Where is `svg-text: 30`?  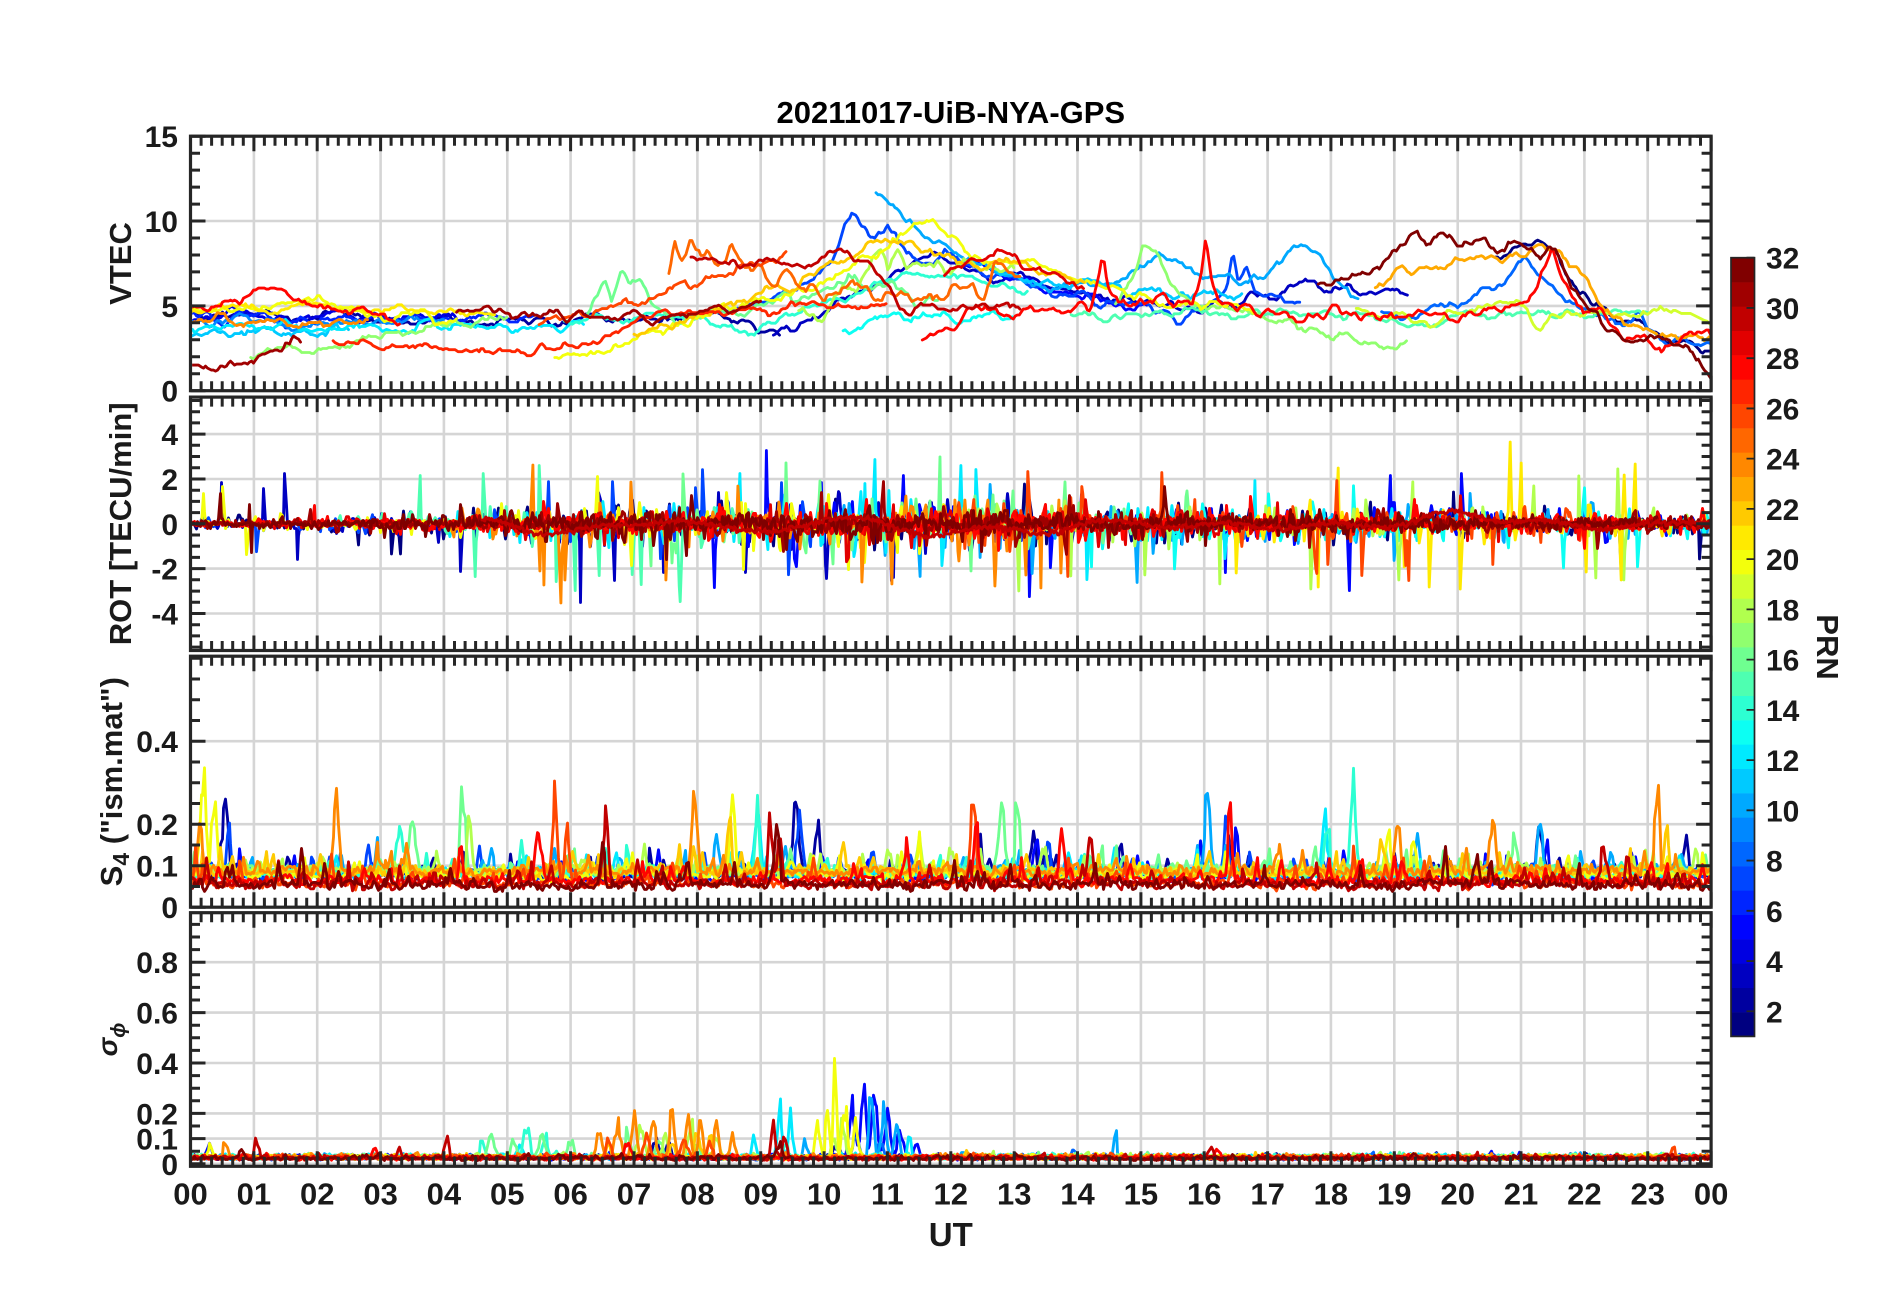
svg-text: 30 is located at coordinates (1782, 309).